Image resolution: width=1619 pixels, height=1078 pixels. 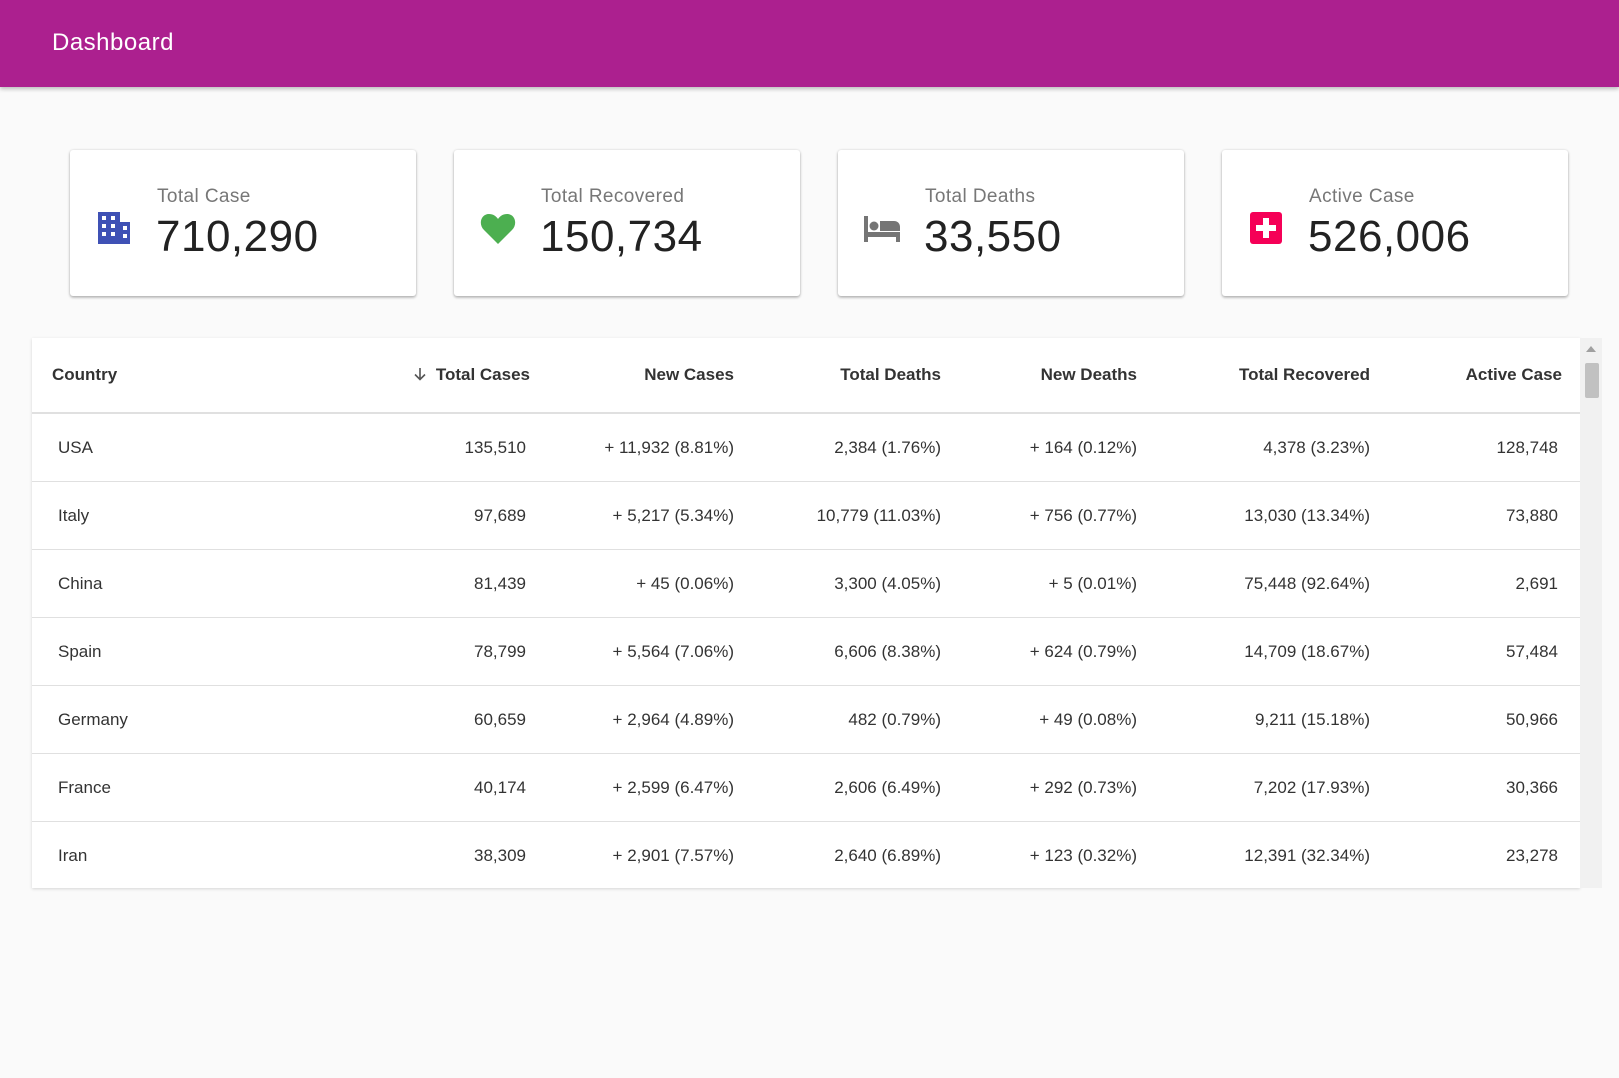 I want to click on column-header-total-recovered: Total Recovered, so click(x=1253, y=376).